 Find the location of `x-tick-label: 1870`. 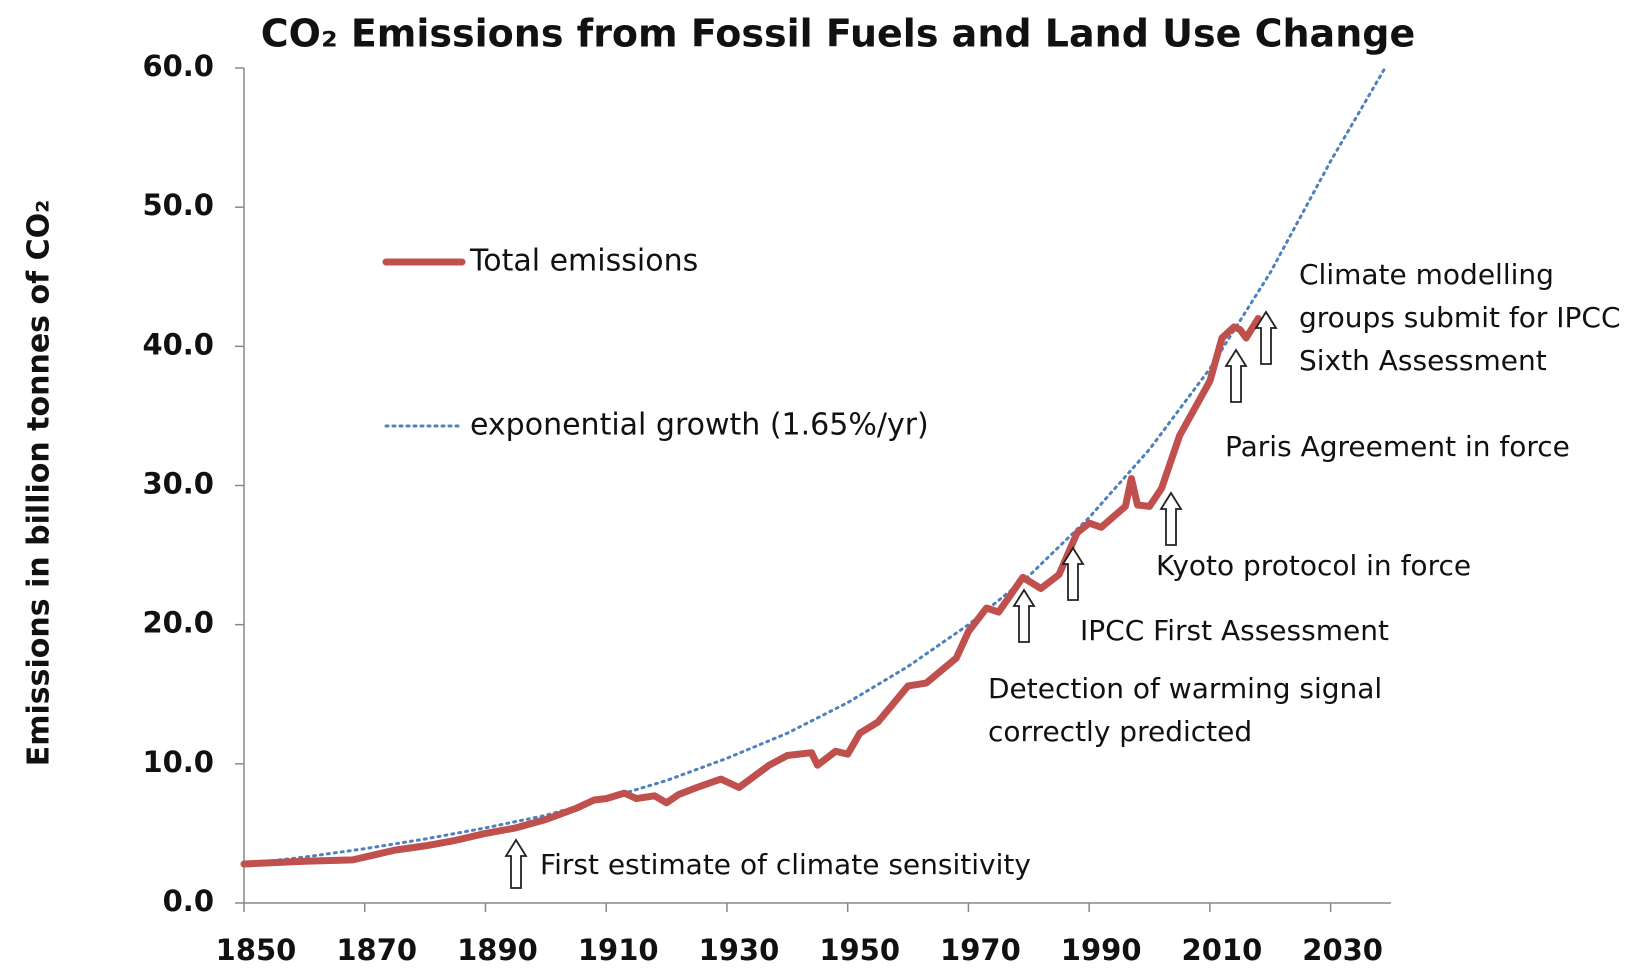

x-tick-label: 1870 is located at coordinates (376, 950).